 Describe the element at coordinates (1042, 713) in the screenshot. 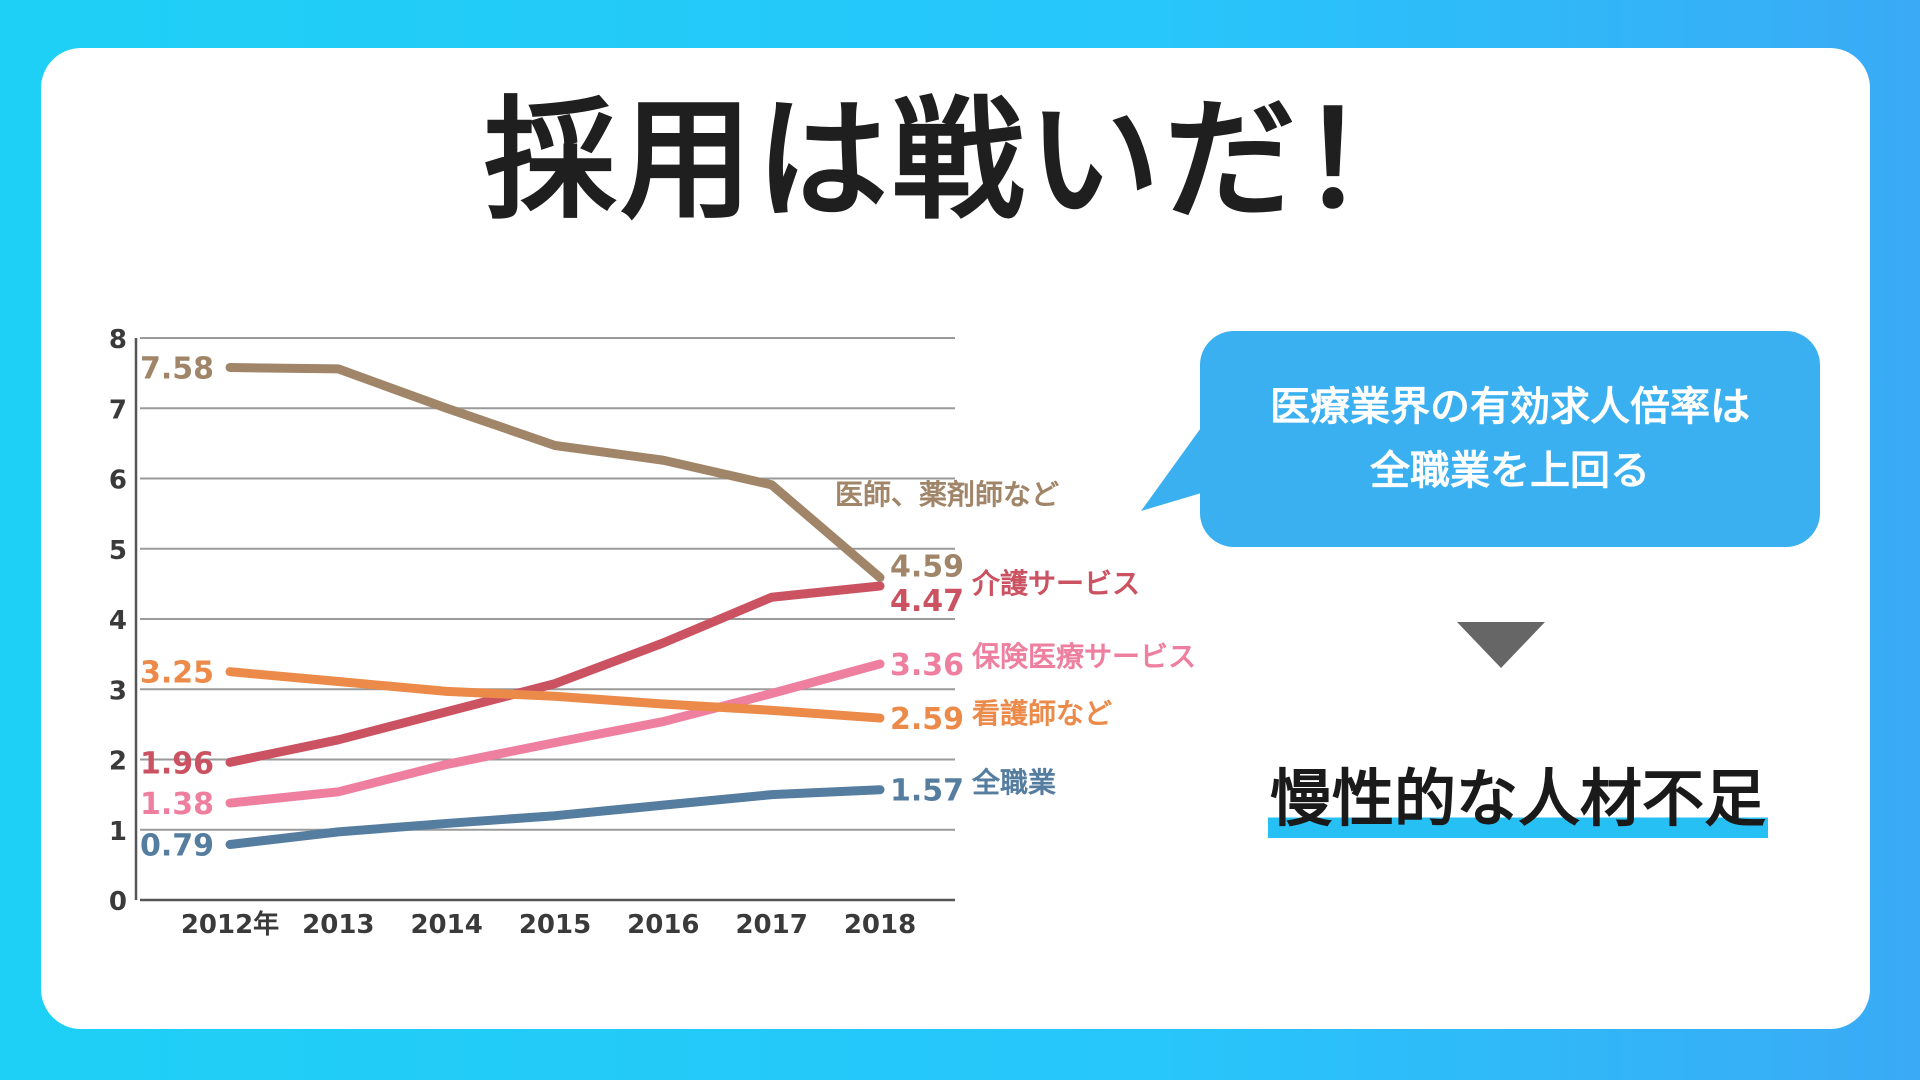

I see `series-name-label: 看護師など` at that location.